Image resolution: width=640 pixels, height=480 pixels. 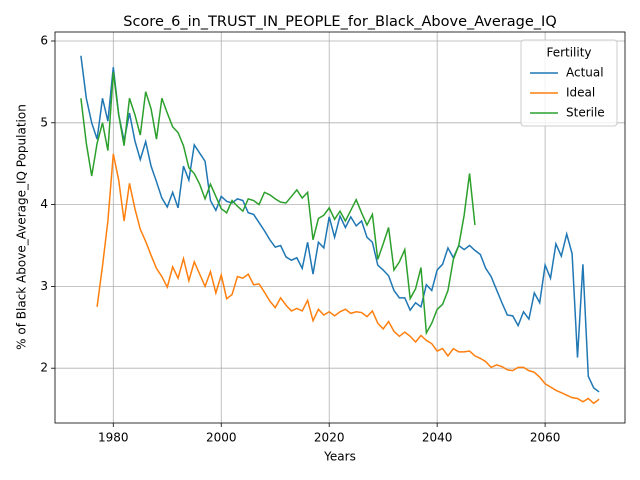 What do you see at coordinates (339, 457) in the screenshot?
I see `x-axis-label: Years` at bounding box center [339, 457].